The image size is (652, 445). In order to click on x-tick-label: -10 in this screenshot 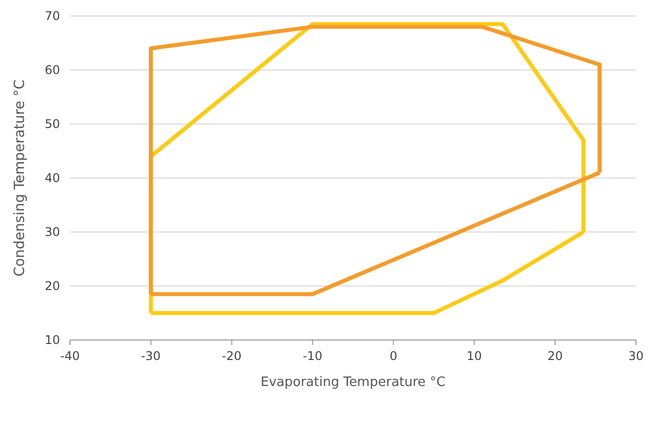, I will do `click(312, 356)`.